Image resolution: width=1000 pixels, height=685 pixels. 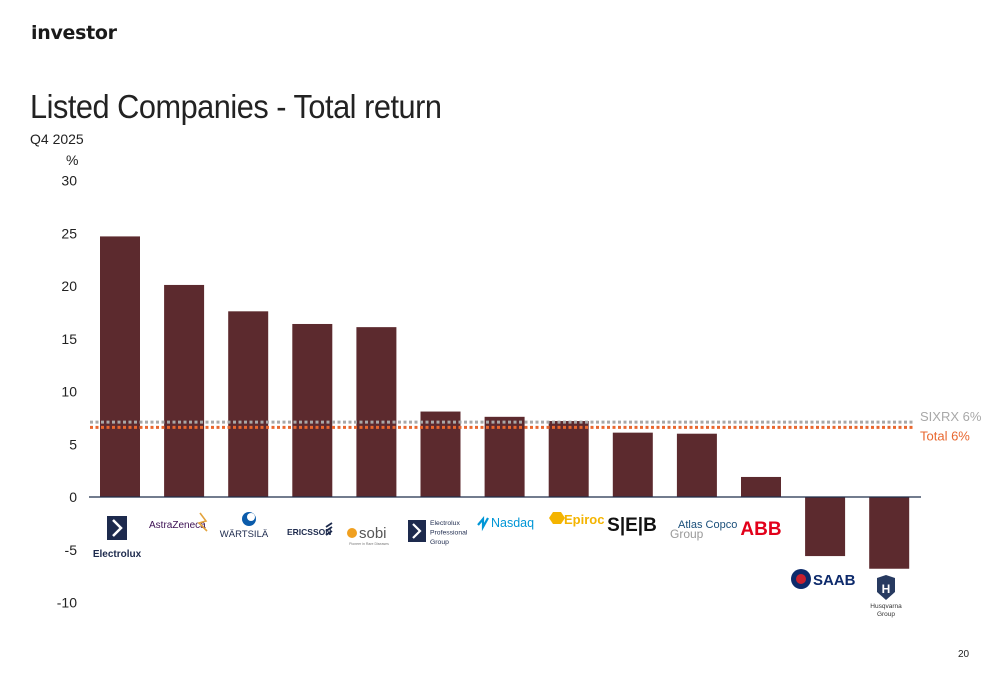 I want to click on y-tick-label: 30, so click(x=69, y=181).